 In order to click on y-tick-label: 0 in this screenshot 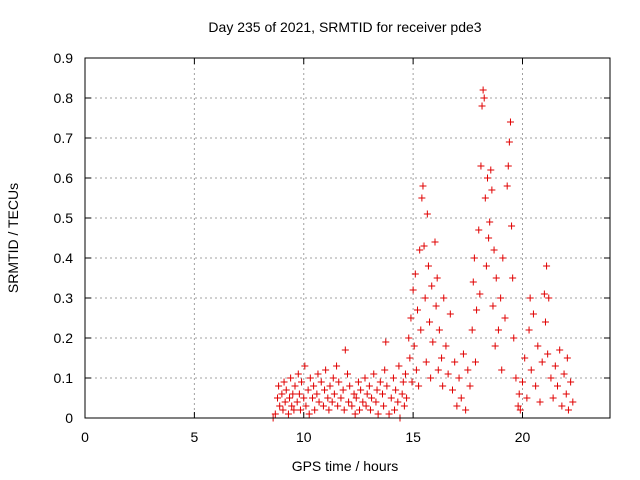, I will do `click(69, 418)`.